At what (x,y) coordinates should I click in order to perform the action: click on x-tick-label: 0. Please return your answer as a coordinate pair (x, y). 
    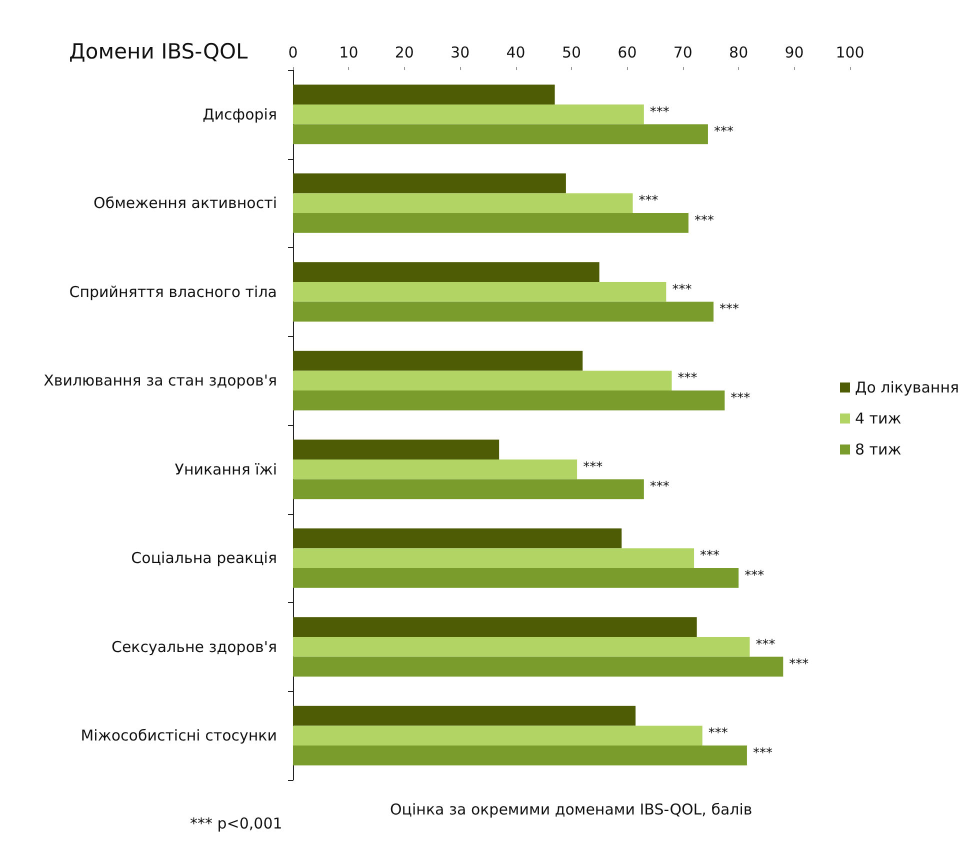
    Looking at the image, I should click on (293, 53).